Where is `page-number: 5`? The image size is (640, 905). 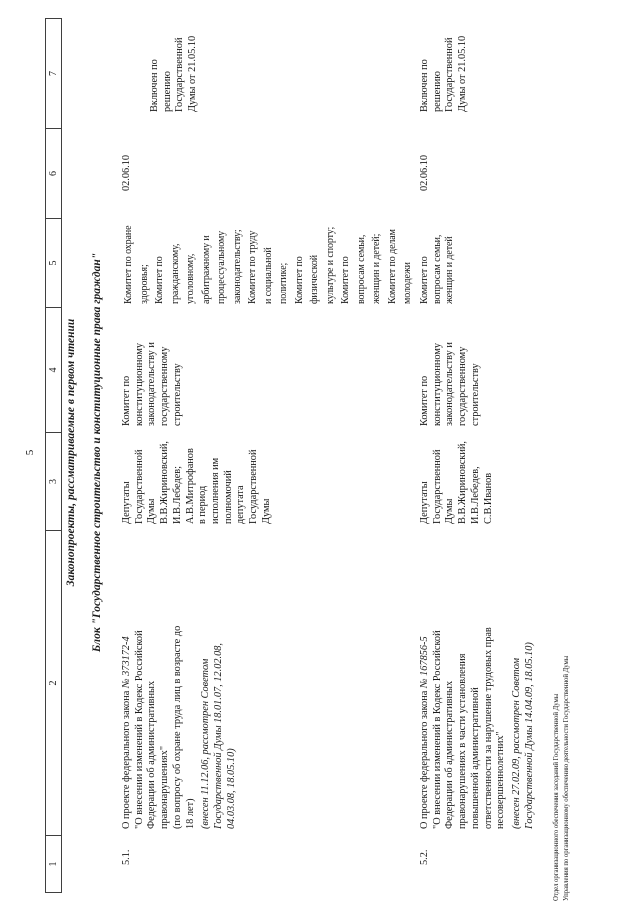
page-number: 5 is located at coordinates (30, 452).